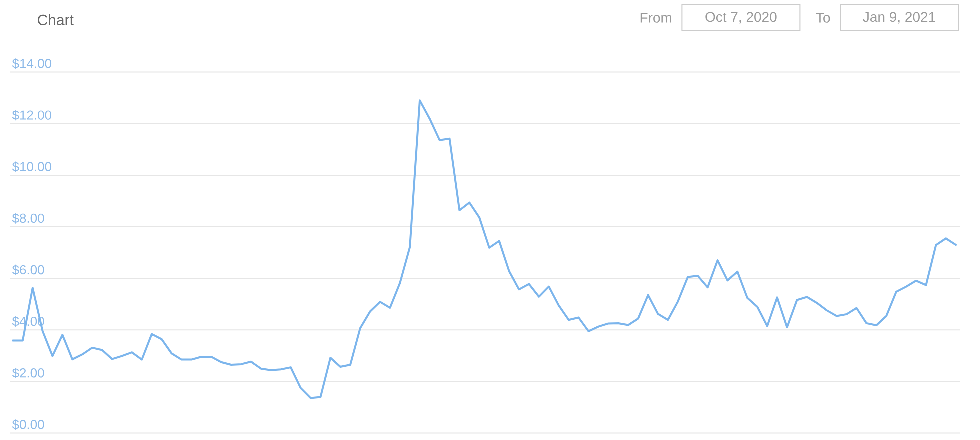  What do you see at coordinates (28, 425) in the screenshot?
I see `y-tick-label: $0.00` at bounding box center [28, 425].